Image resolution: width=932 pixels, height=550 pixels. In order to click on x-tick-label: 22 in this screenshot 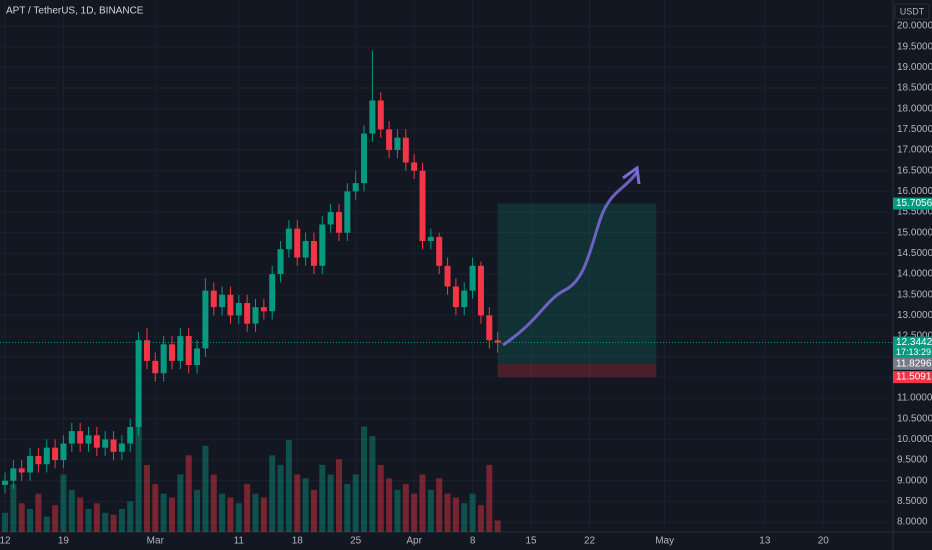, I will do `click(590, 541)`.